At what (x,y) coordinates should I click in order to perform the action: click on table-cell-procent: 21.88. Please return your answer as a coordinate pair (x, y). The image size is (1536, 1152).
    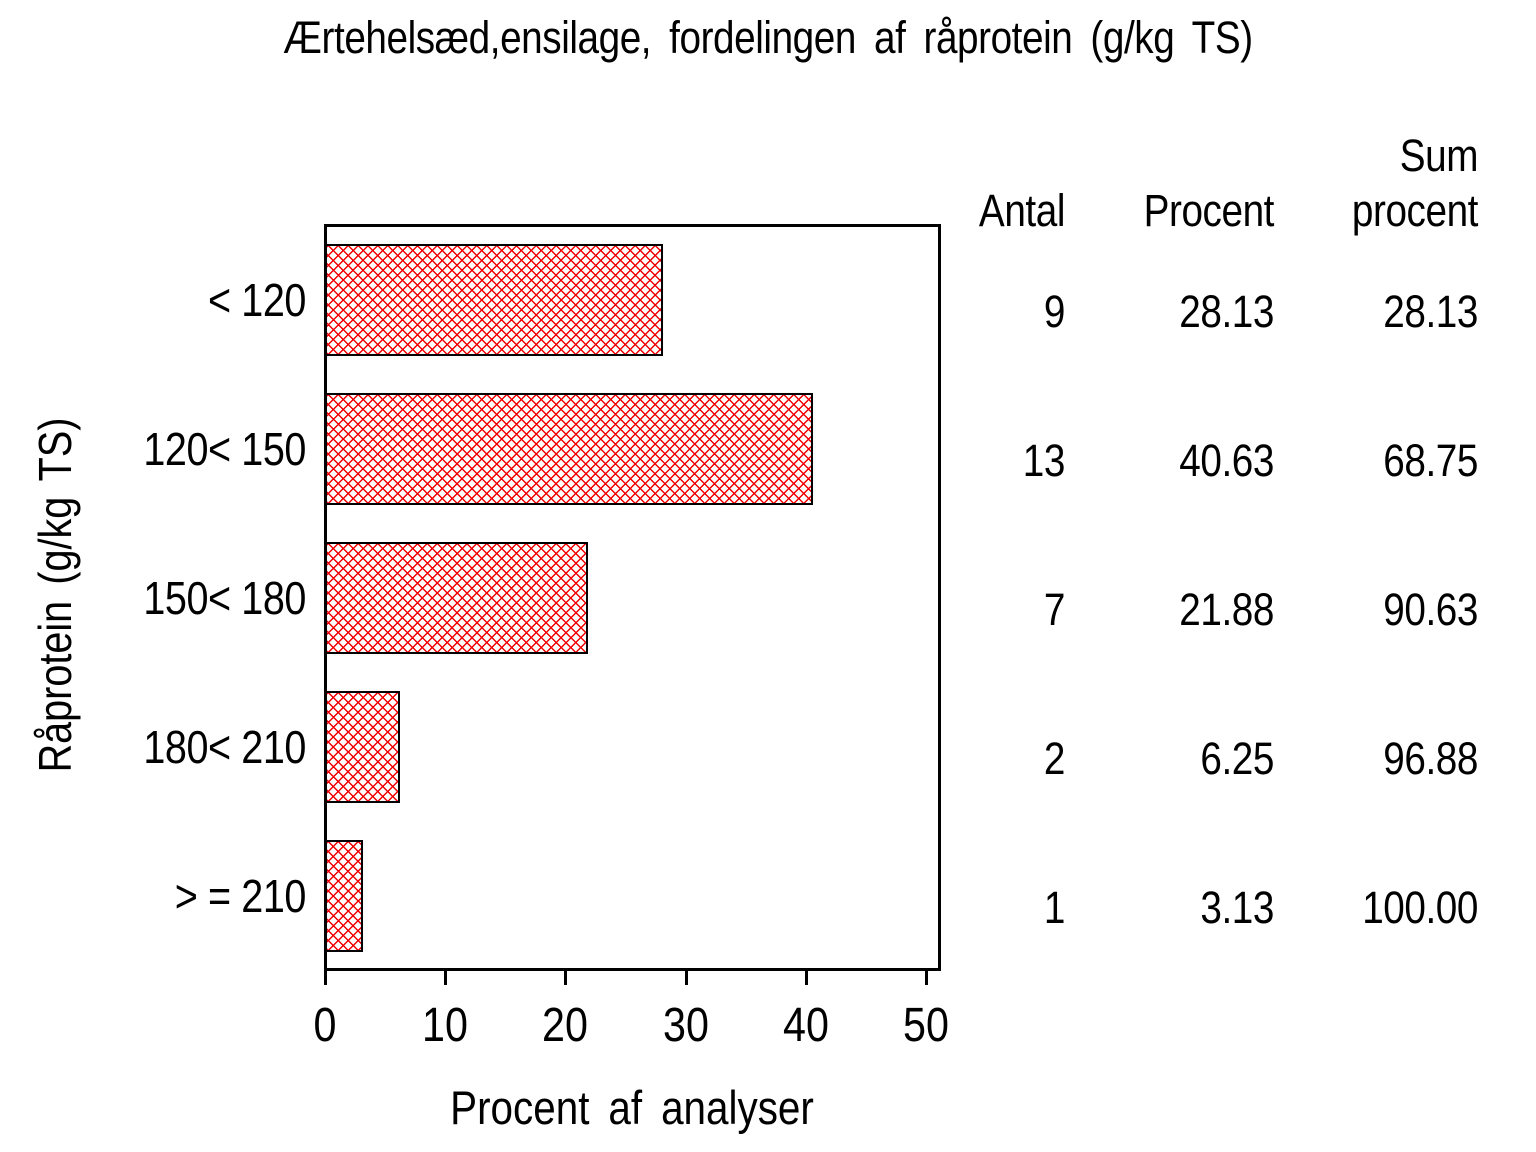
    Looking at the image, I should click on (1226, 609).